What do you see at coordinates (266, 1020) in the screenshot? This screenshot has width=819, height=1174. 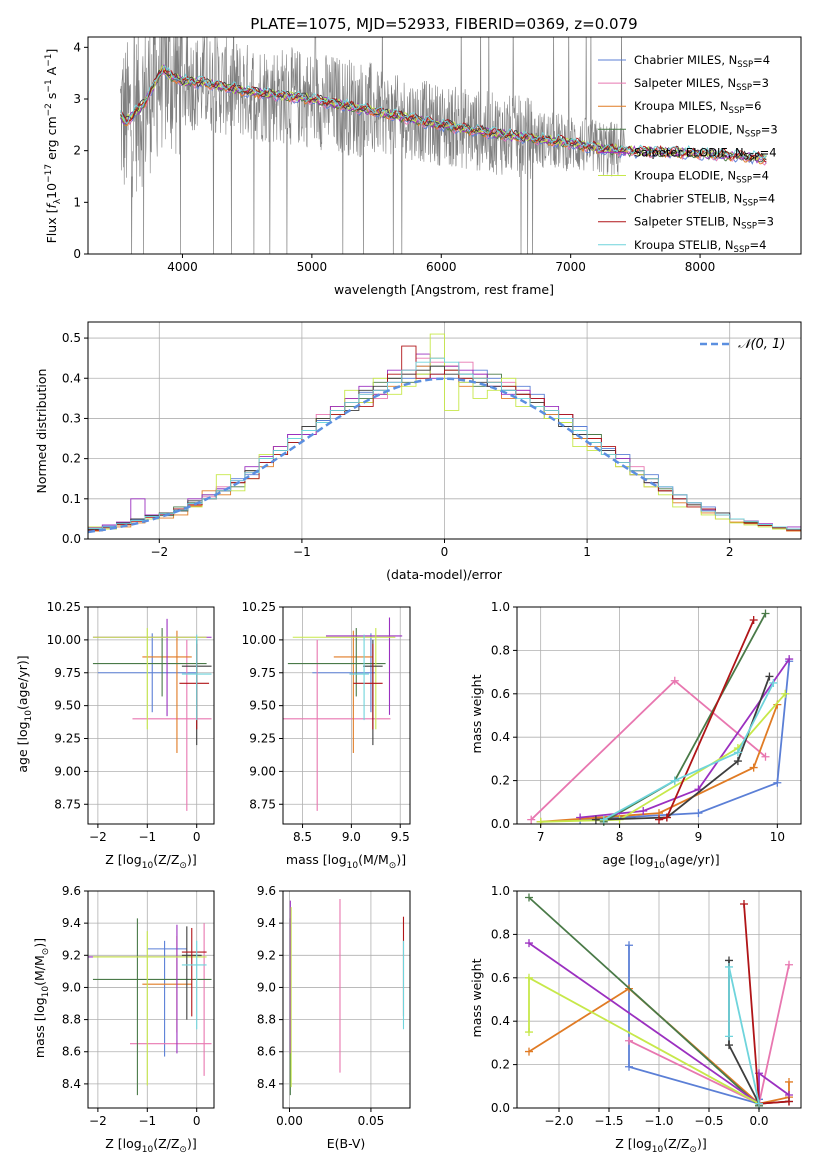 I see `mass-vs-extinction-y-tick-label: 8.8` at bounding box center [266, 1020].